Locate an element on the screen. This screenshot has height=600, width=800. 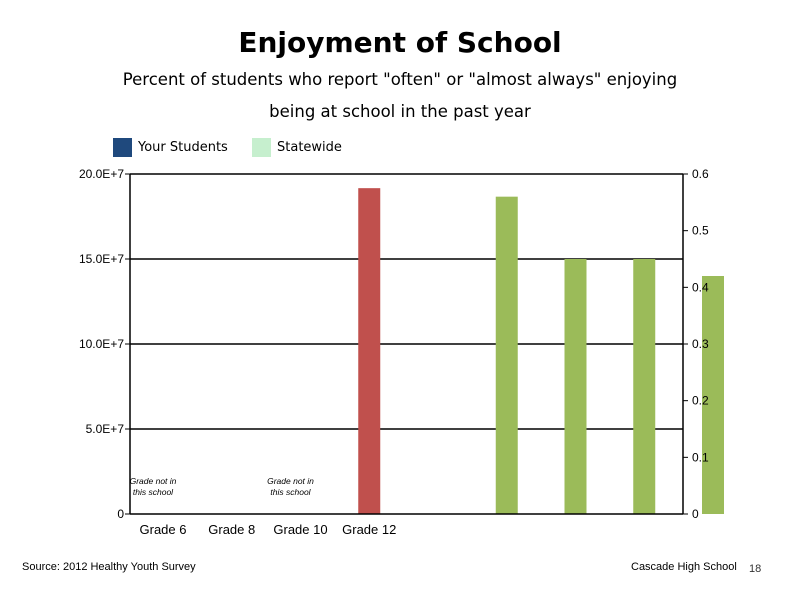
right-tick-label: 0.4 is located at coordinates (700, 287).